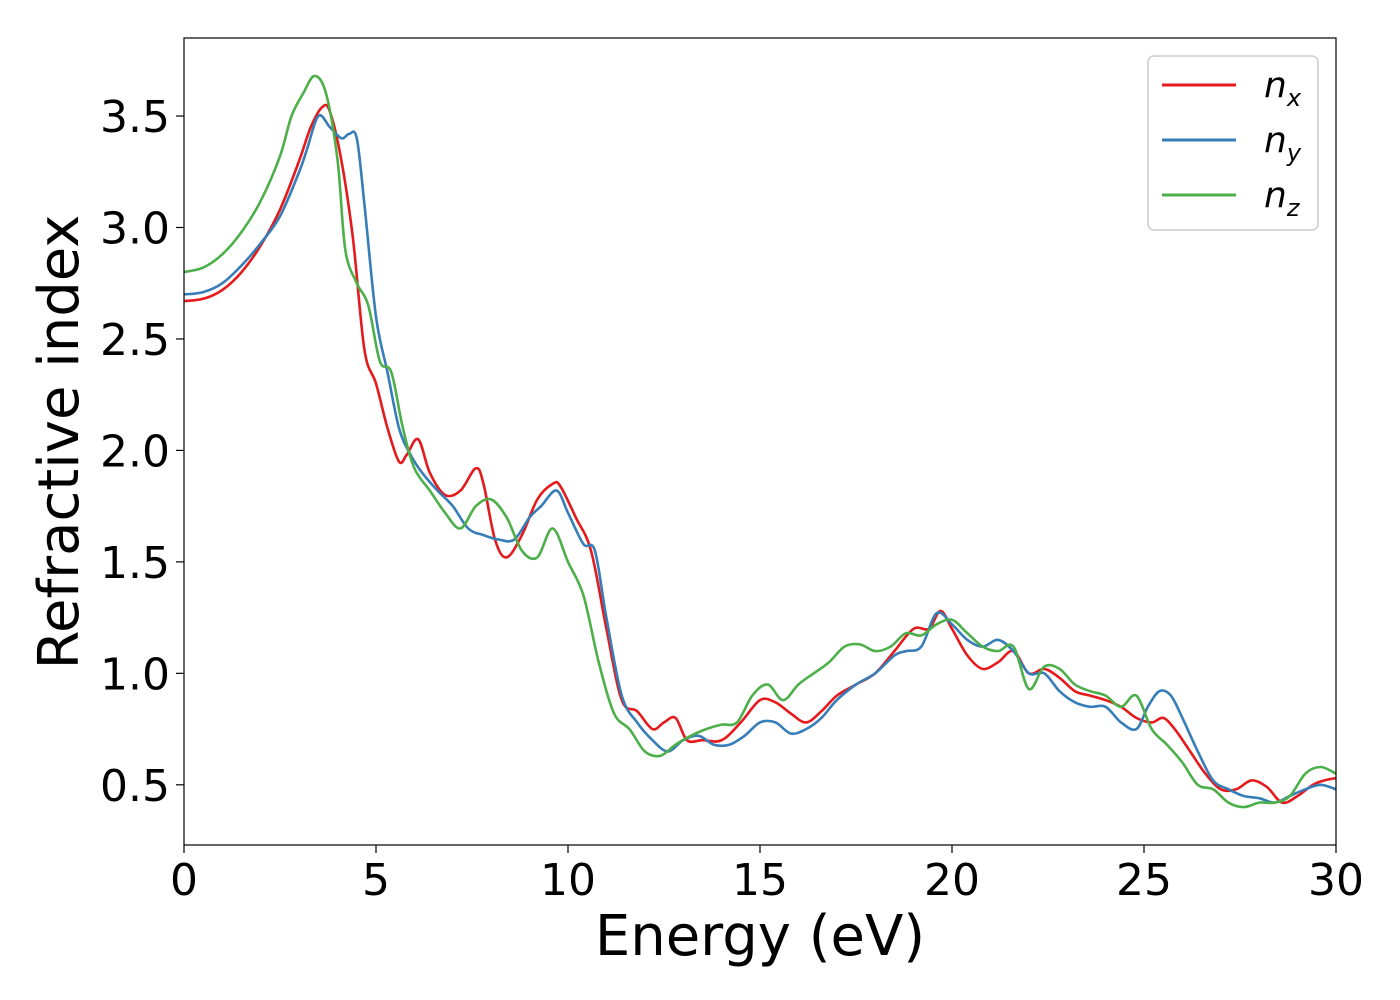 This screenshot has width=1400, height=1000. I want to click on y-tick-label: 2.0, so click(135, 451).